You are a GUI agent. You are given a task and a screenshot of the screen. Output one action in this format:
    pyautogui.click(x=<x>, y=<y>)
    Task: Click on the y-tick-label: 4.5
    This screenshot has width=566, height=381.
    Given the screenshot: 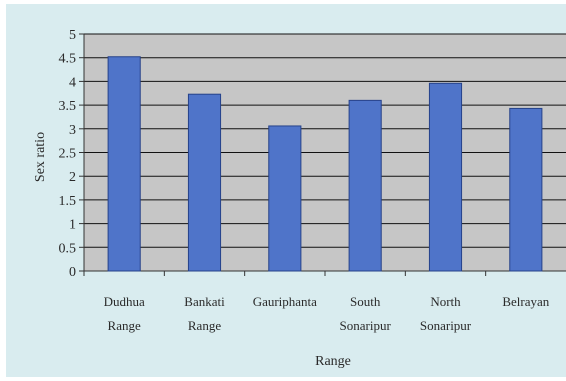 What is the action you would take?
    pyautogui.click(x=68, y=59)
    